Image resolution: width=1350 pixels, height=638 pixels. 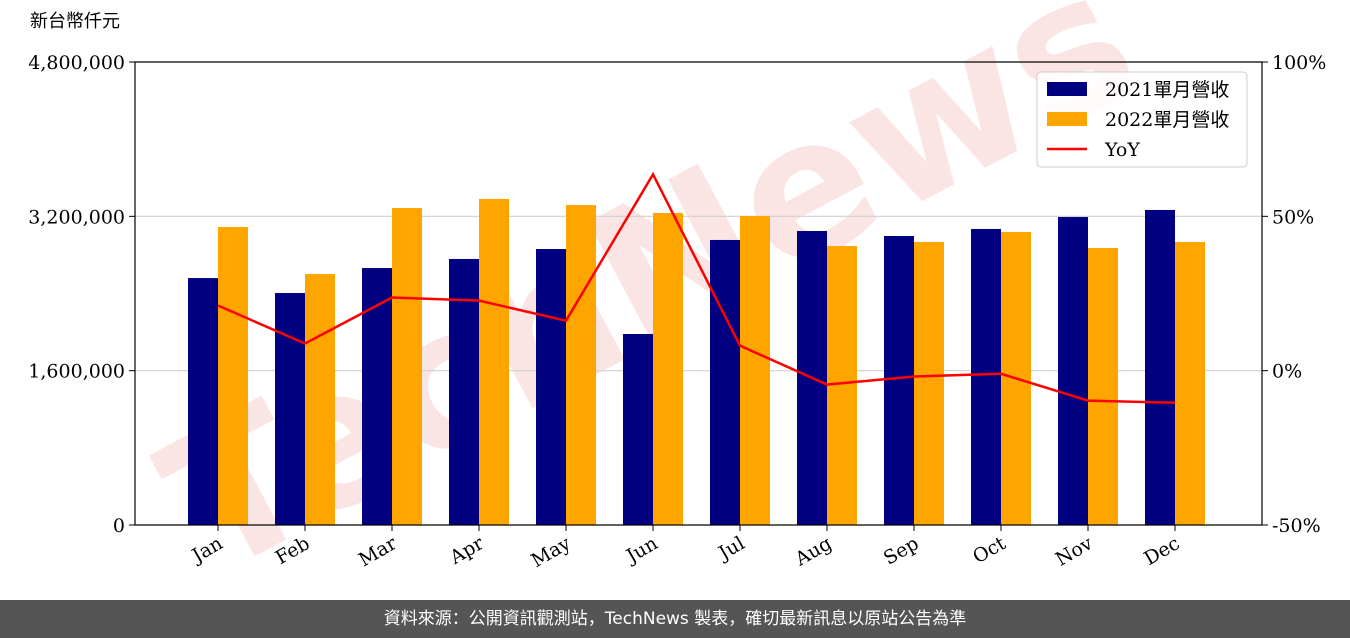 I want to click on x-tick-label: Jun, so click(x=641, y=550).